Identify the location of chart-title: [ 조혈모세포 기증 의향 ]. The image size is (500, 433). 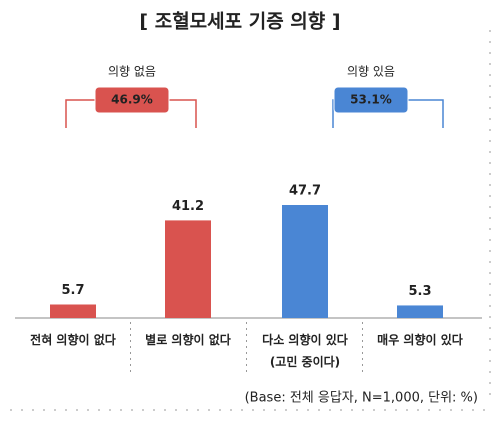
(239, 21).